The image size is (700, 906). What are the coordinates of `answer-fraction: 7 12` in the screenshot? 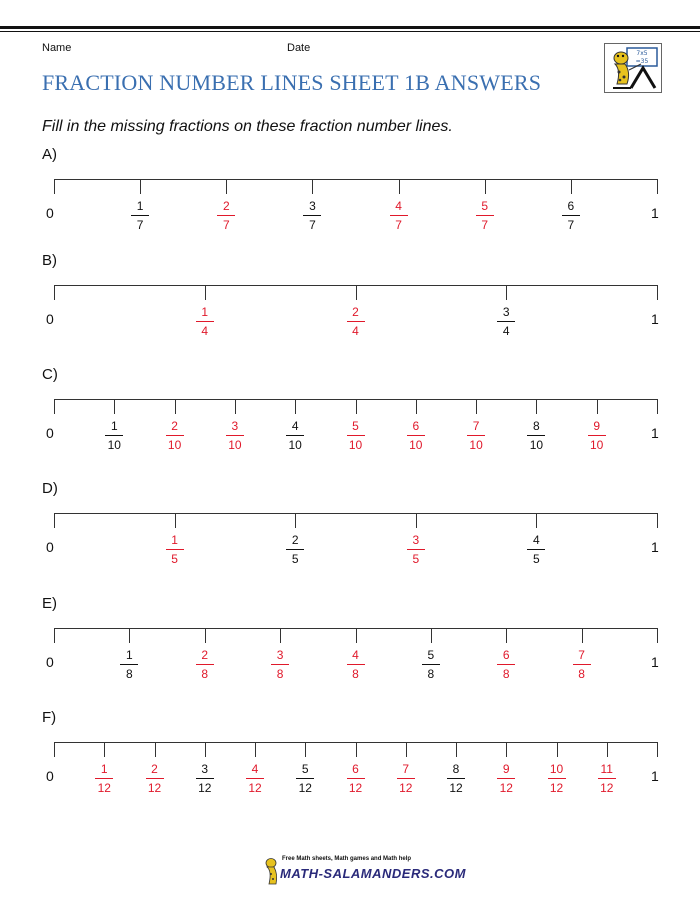 It's located at (406, 778).